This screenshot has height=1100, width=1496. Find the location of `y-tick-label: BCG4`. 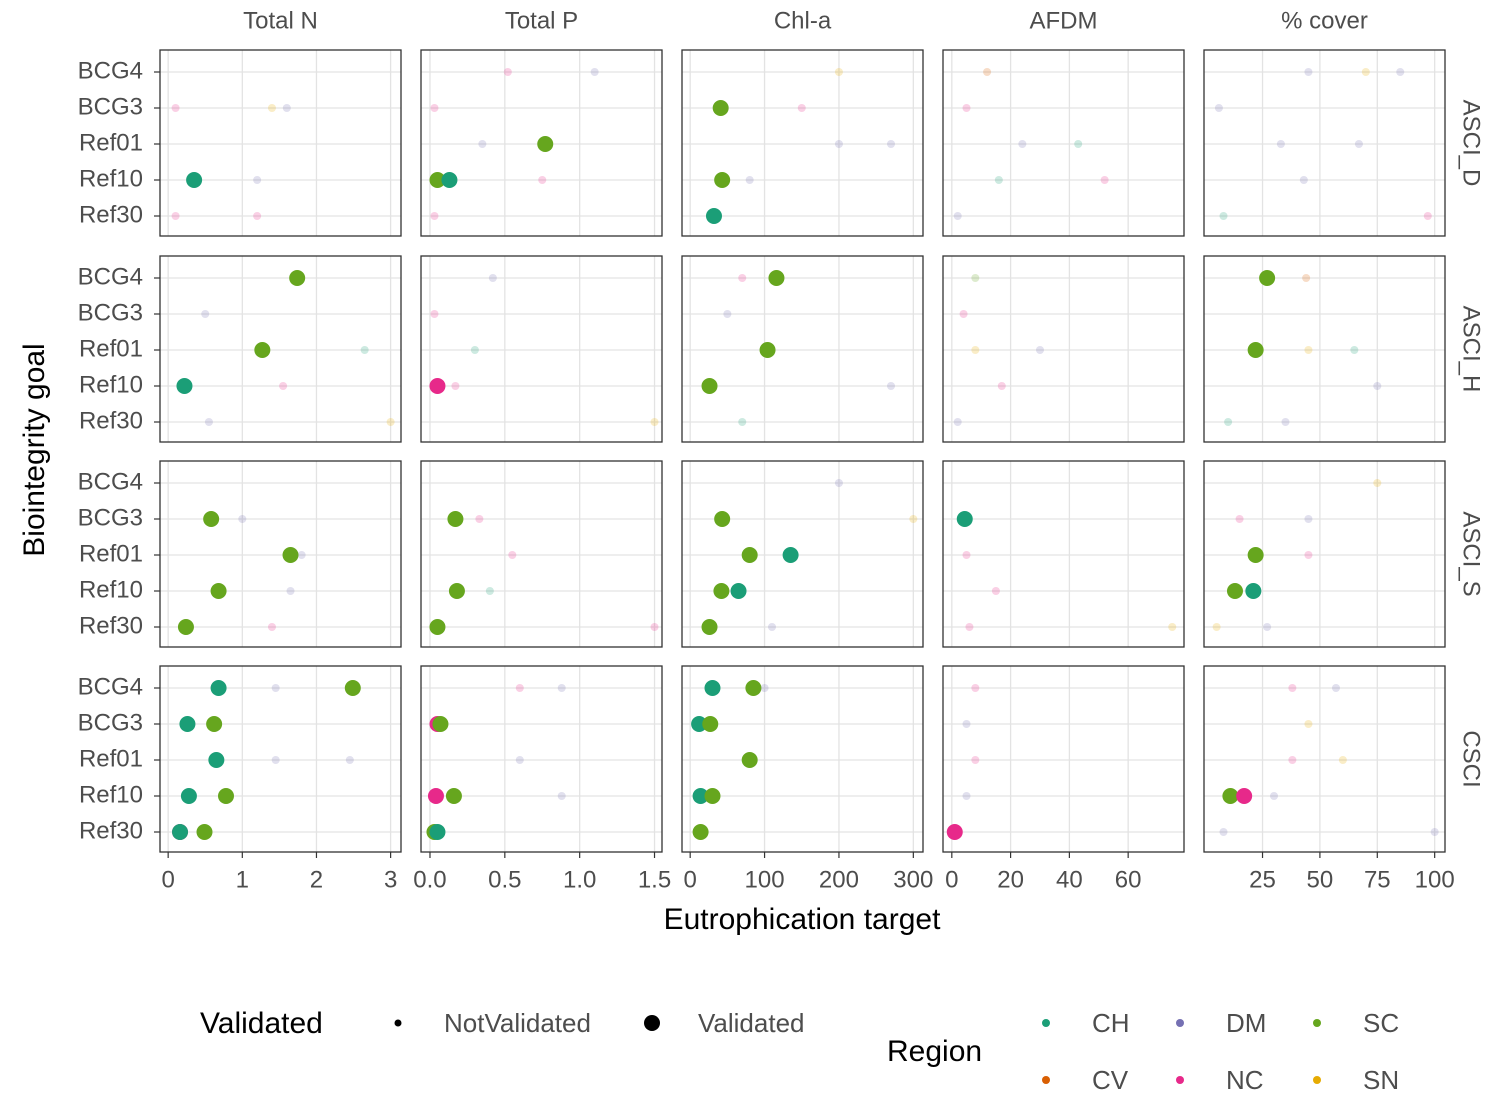

y-tick-label: BCG4 is located at coordinates (110, 686).